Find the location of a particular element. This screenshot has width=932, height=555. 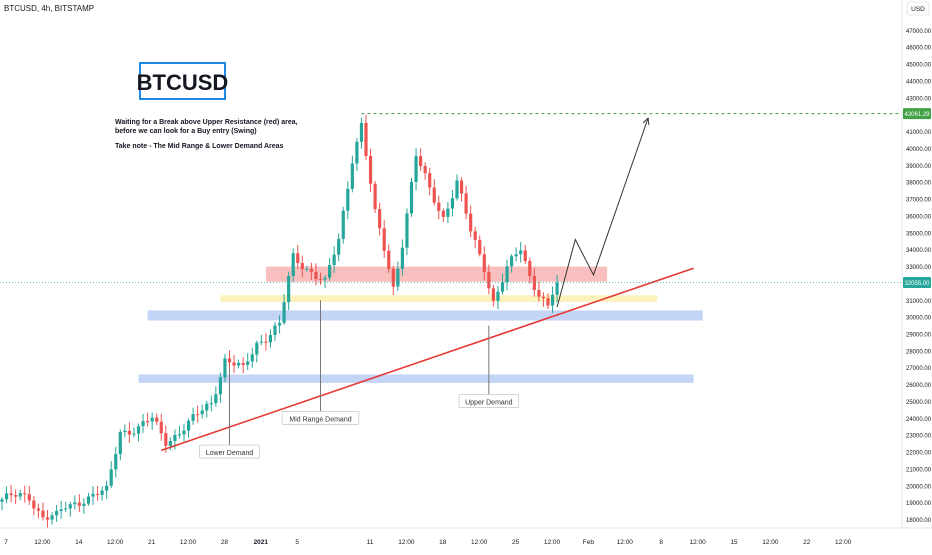

y-tick-label: 35000.00 is located at coordinates (919, 234).